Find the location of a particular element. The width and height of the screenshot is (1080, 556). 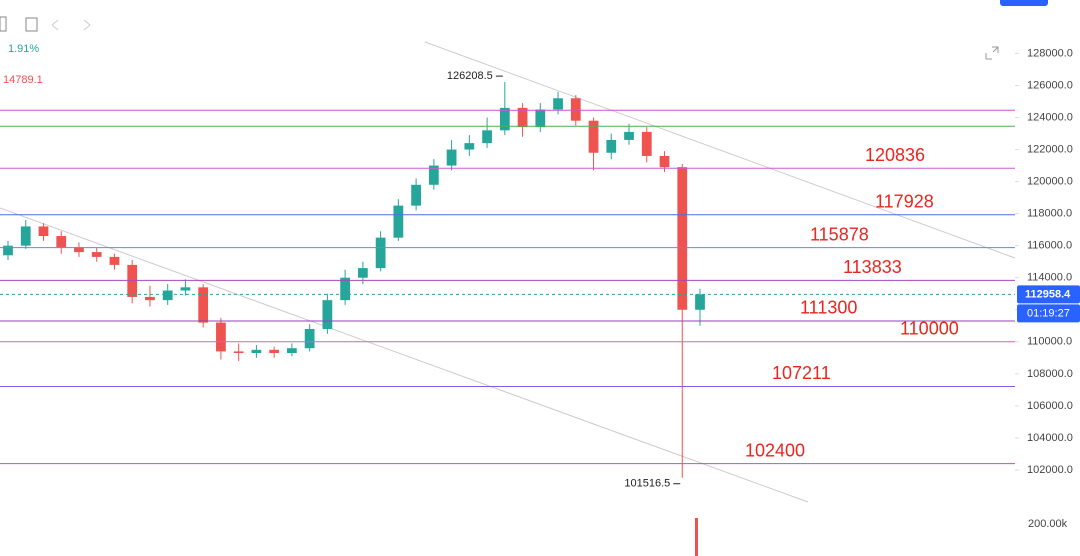

volume-bar is located at coordinates (696, 537).